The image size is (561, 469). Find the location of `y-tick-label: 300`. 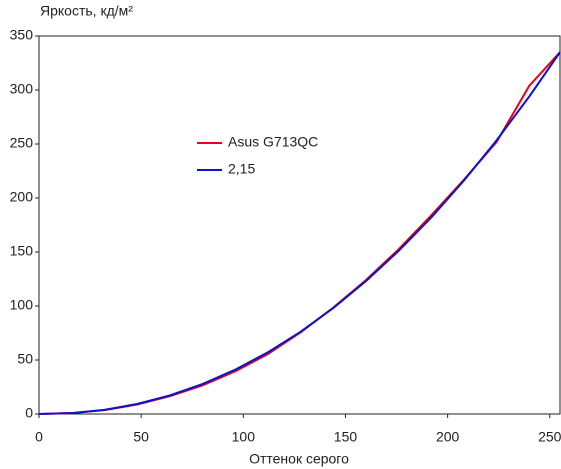

y-tick-label: 300 is located at coordinates (22, 89).